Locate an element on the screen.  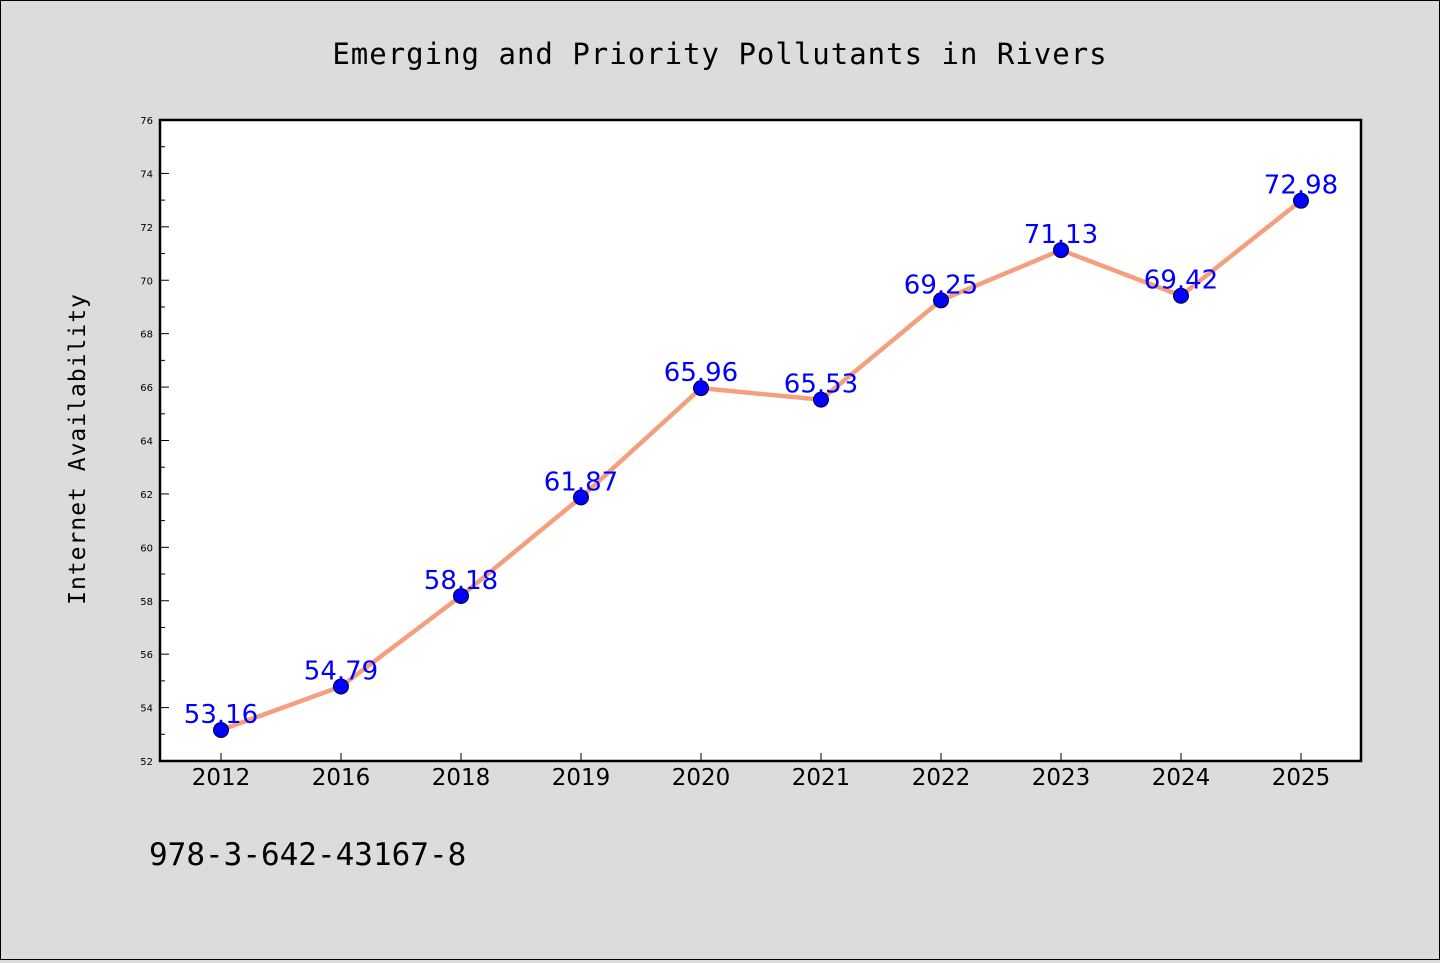
data-label: 69.42 is located at coordinates (1181, 281).